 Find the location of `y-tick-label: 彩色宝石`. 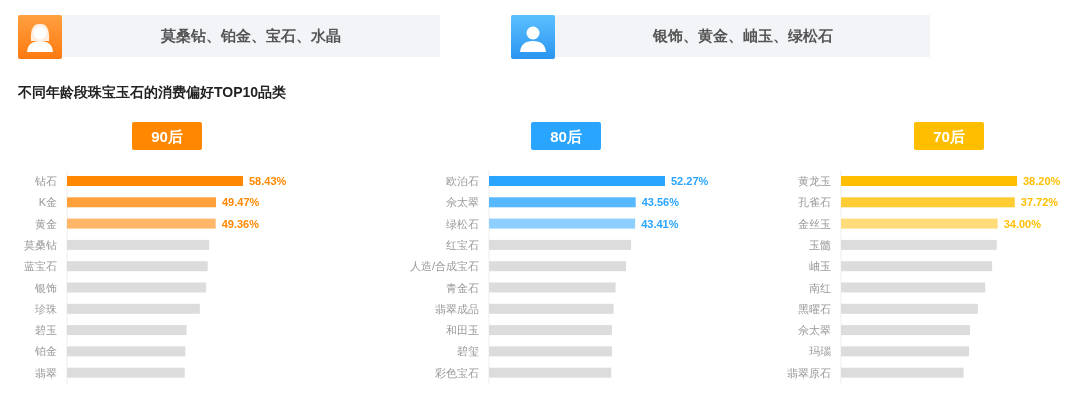

y-tick-label: 彩色宝石 is located at coordinates (457, 372).